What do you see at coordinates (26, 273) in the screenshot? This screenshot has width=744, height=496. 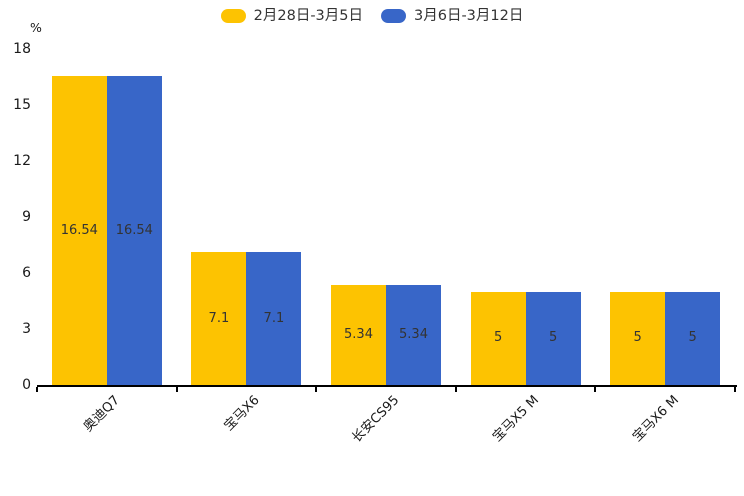 I see `y-axis-tick-label: 6` at bounding box center [26, 273].